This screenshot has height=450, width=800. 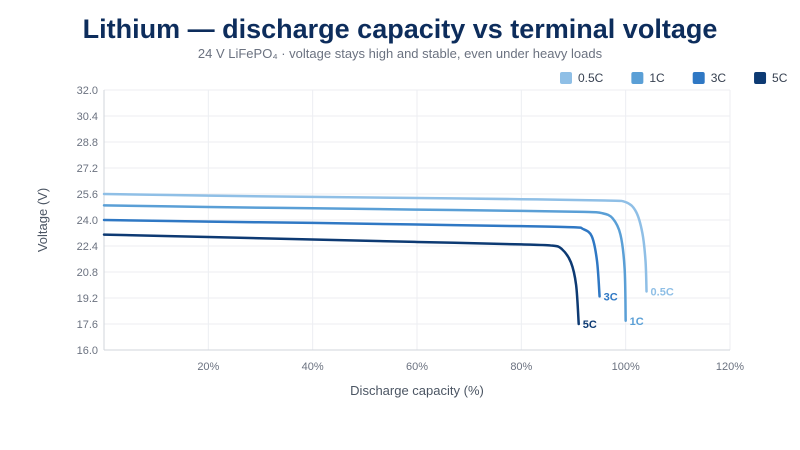 I want to click on legend-item: 0.5C, so click(x=582, y=78).